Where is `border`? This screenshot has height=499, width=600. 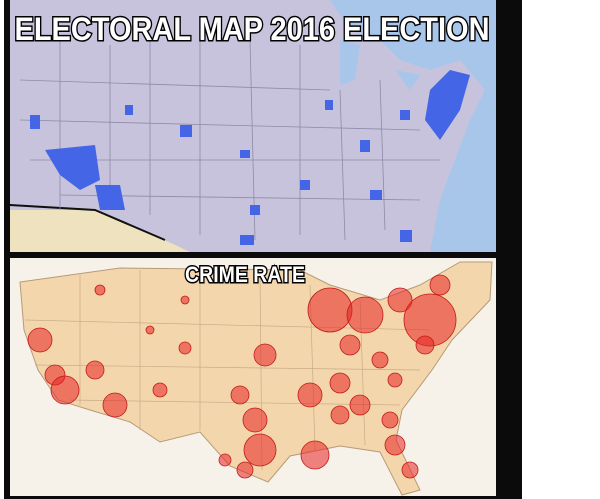 border is located at coordinates (87, 222).